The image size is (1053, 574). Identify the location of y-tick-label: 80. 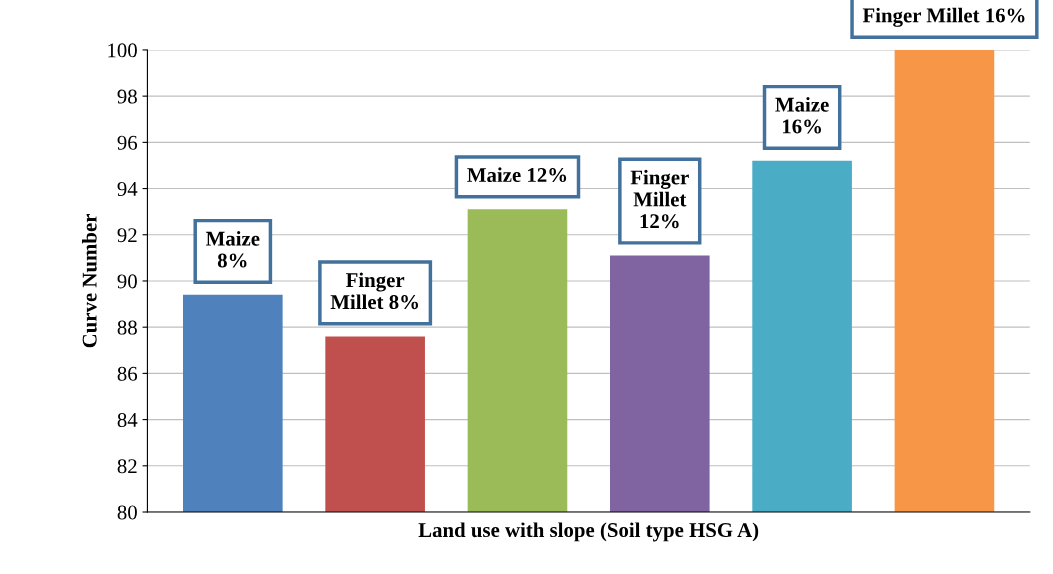
(127, 512).